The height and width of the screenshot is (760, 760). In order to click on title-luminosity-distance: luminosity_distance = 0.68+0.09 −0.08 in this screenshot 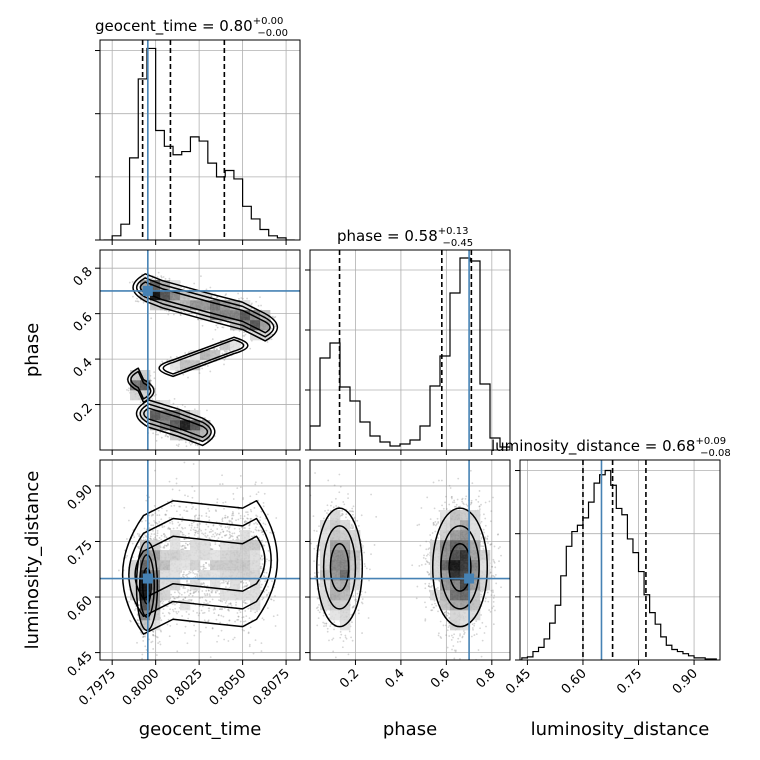, I will do `click(611, 447)`.